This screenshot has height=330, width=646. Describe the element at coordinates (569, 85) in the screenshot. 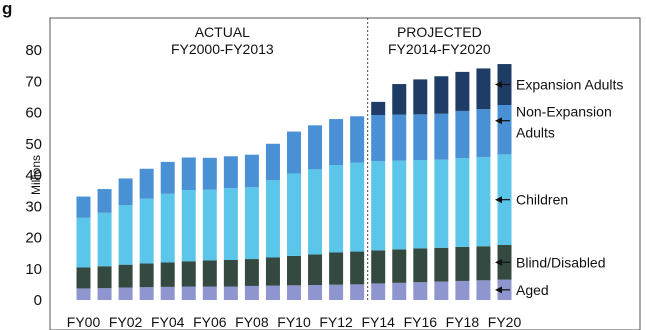

I see `annotation-label: Expansion Adults` at that location.